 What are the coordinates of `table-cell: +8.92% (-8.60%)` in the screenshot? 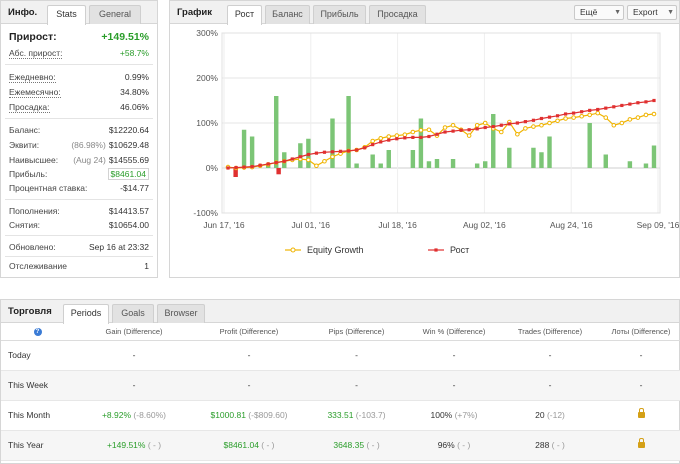 It's located at (134, 415).